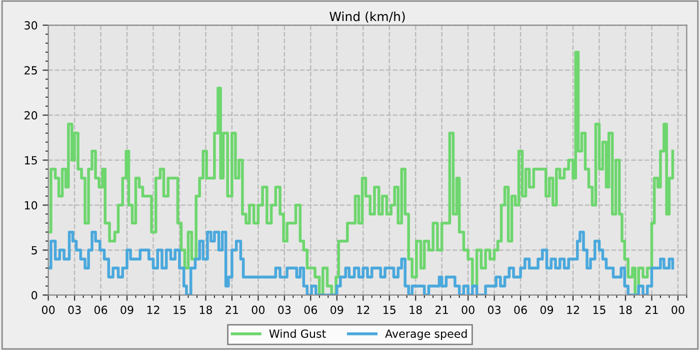  Describe the element at coordinates (31, 25) in the screenshot. I see `y-tick-label: 30` at that location.